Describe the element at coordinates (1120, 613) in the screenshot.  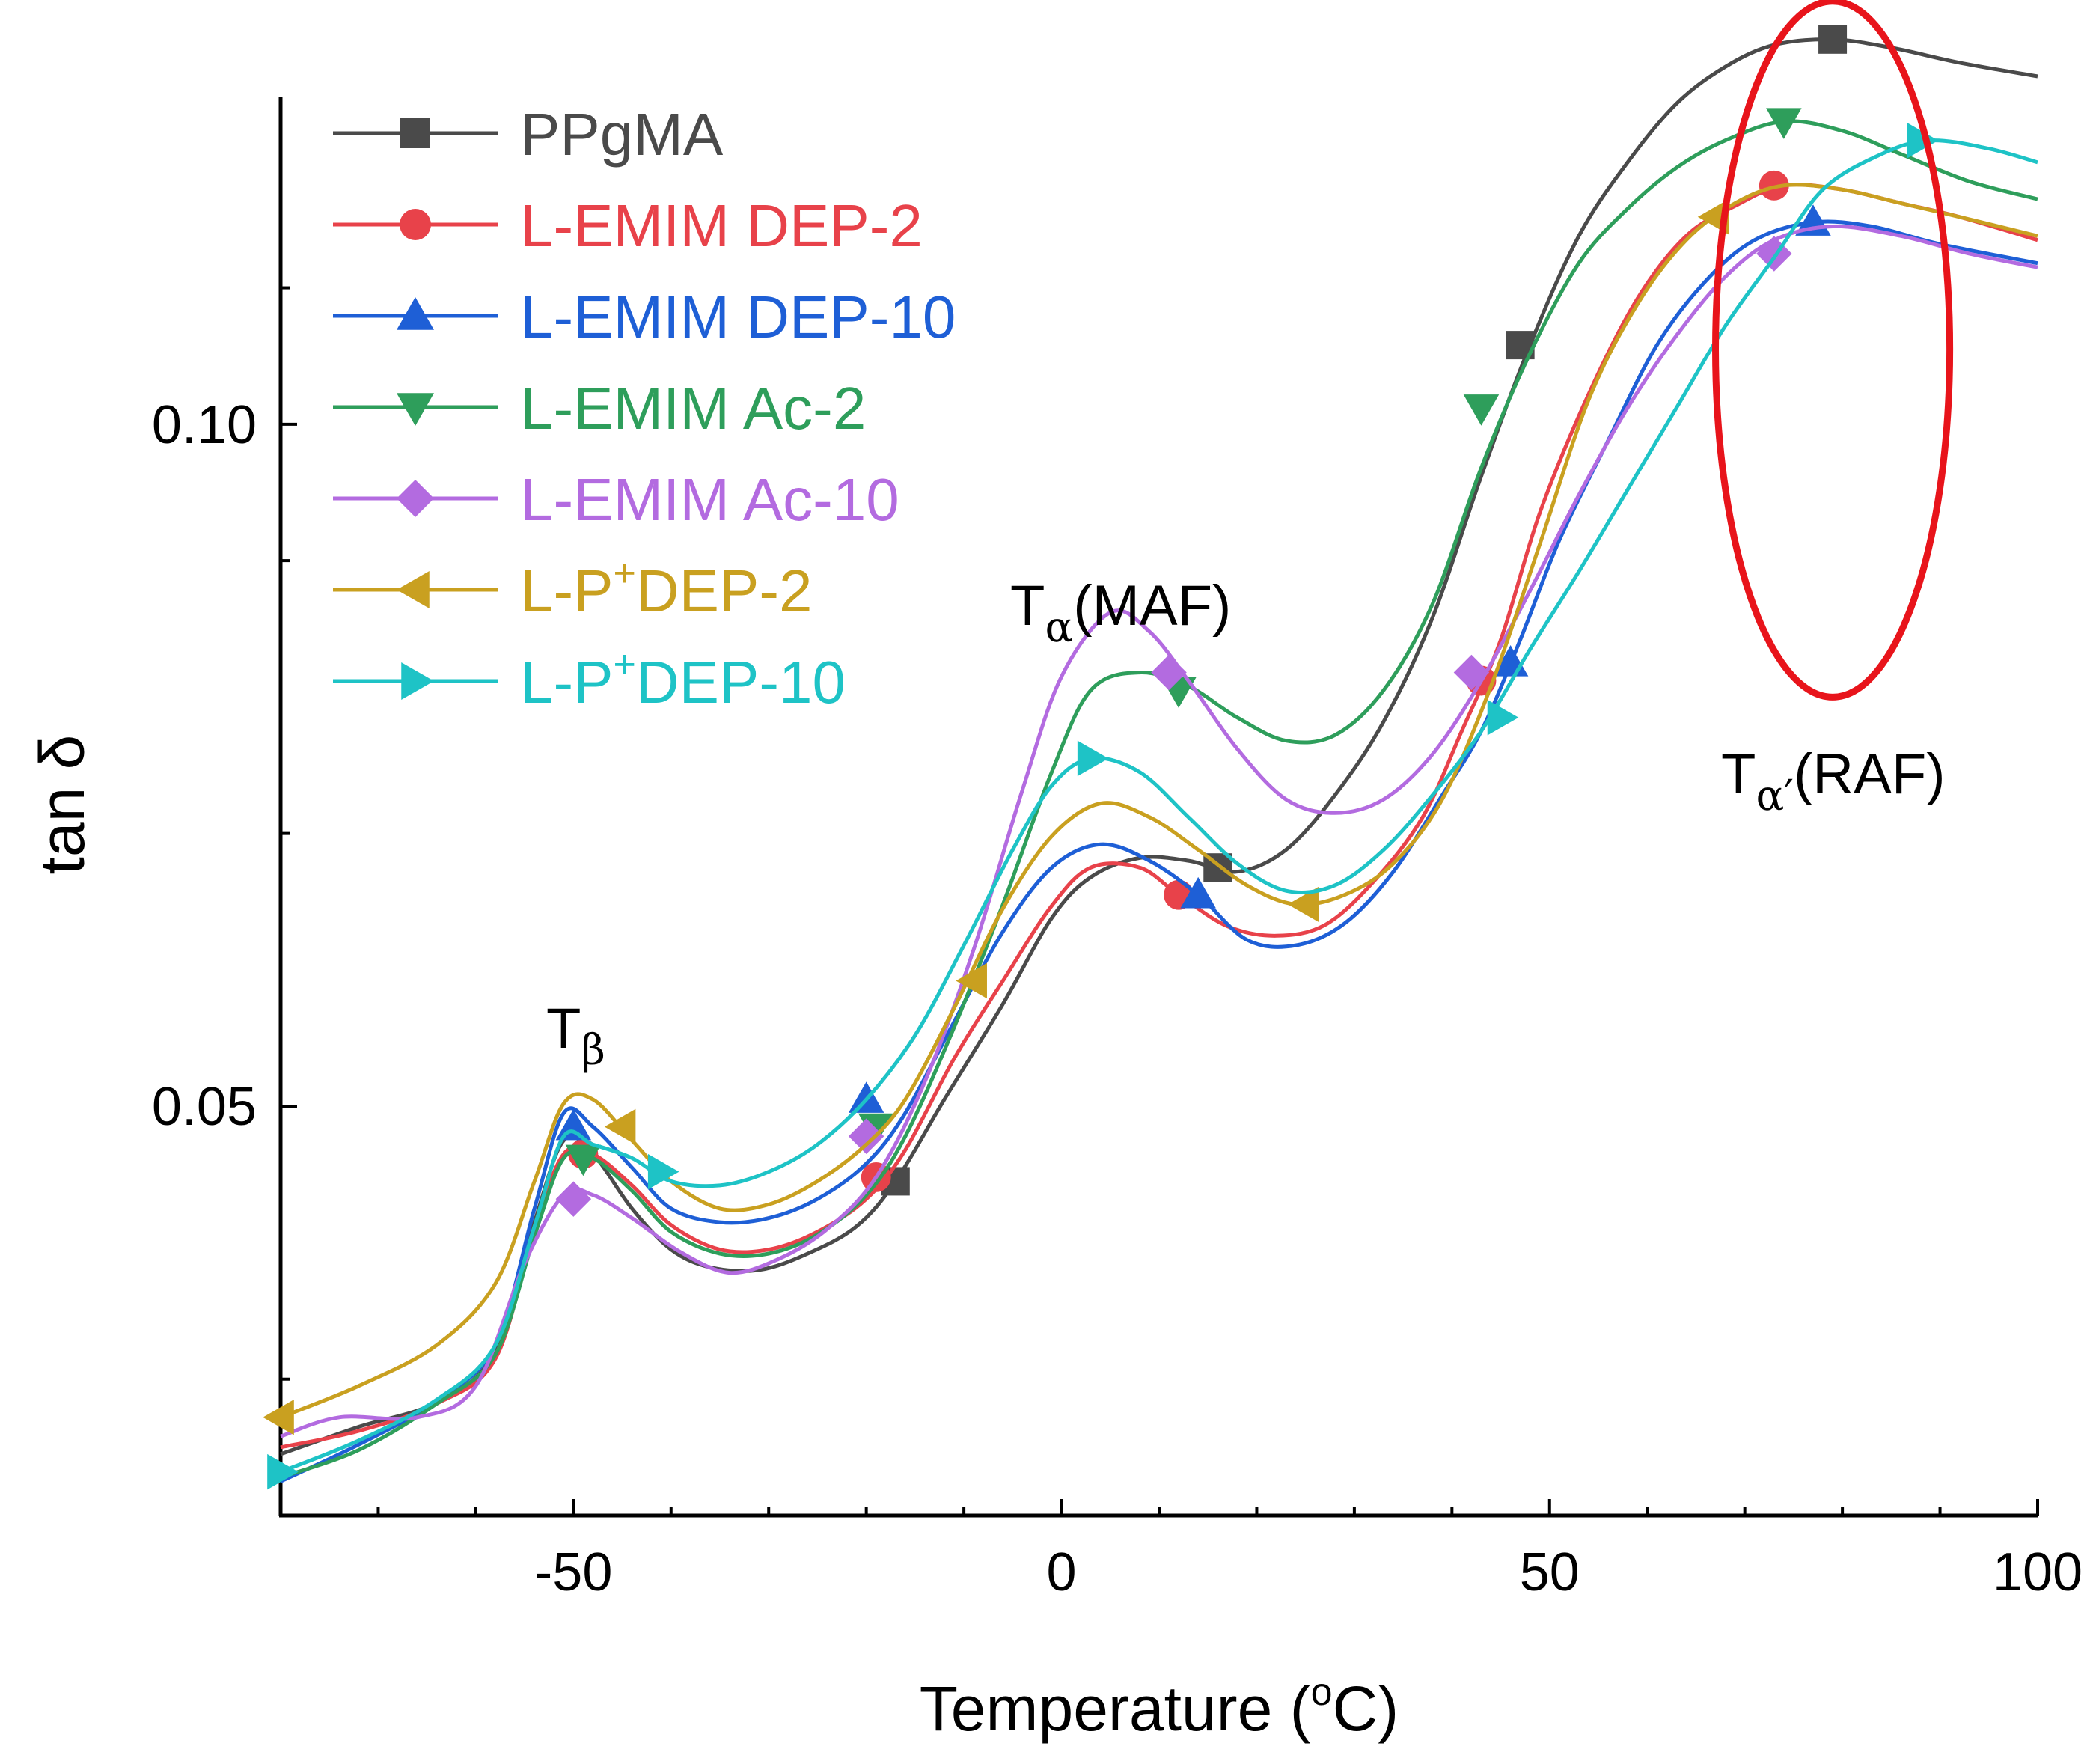
I see `annotation-t-alpha-maf: Tα(MAF)` at that location.